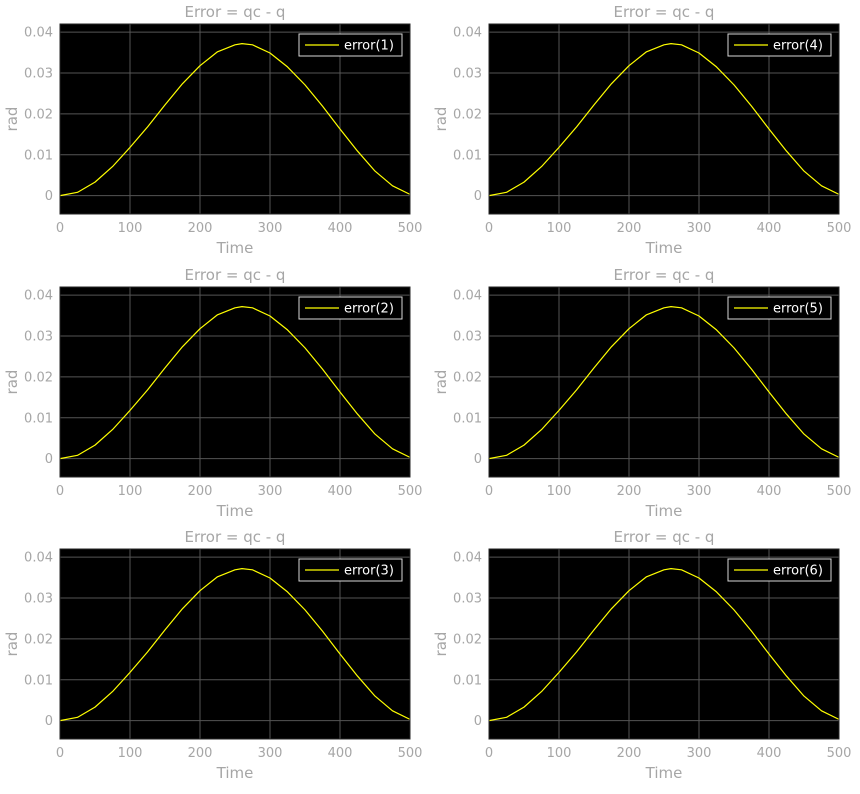  I want to click on legend: error(4), so click(779, 45).